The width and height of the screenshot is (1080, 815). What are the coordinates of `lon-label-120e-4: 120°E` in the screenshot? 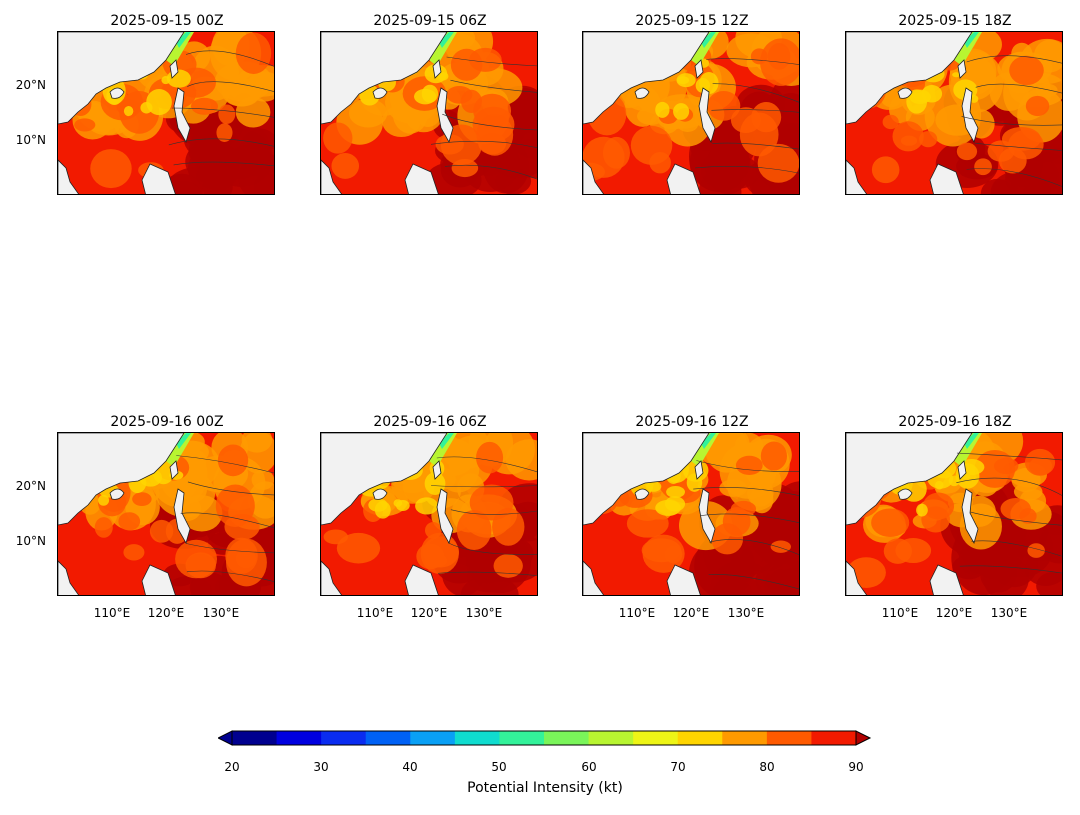 It's located at (954, 613).